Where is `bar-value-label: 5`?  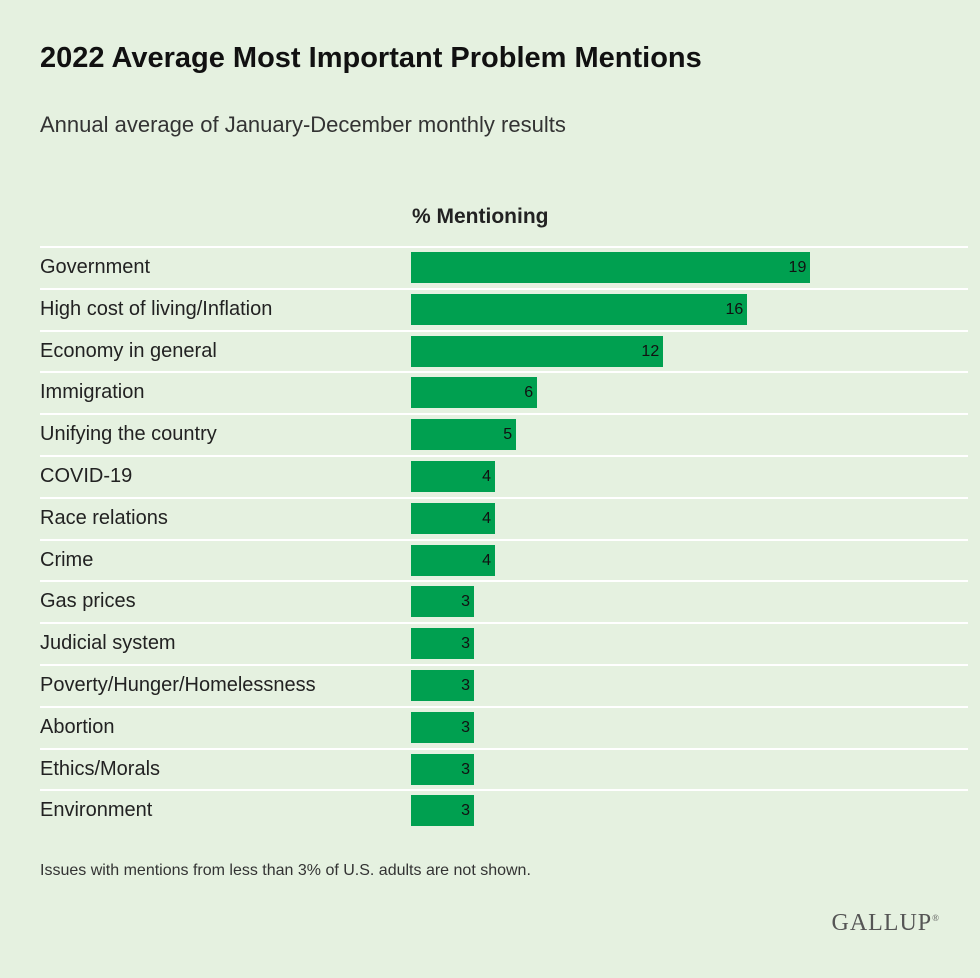 bar-value-label: 5 is located at coordinates (508, 435).